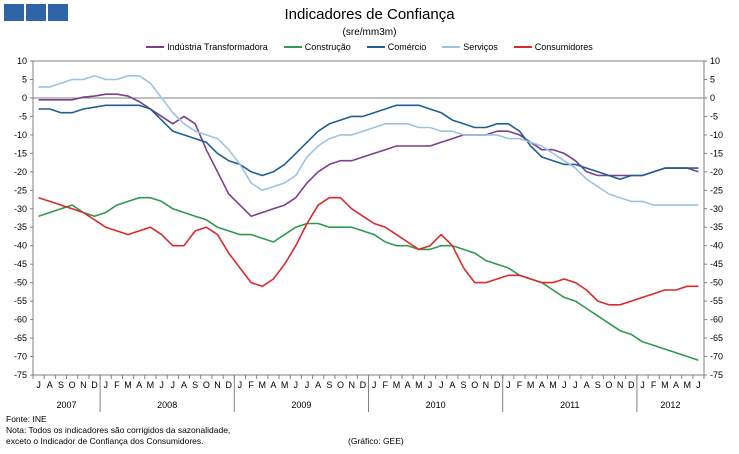 The image size is (739, 454). What do you see at coordinates (20, 190) in the screenshot?
I see `y-tick-label-left: -25` at bounding box center [20, 190].